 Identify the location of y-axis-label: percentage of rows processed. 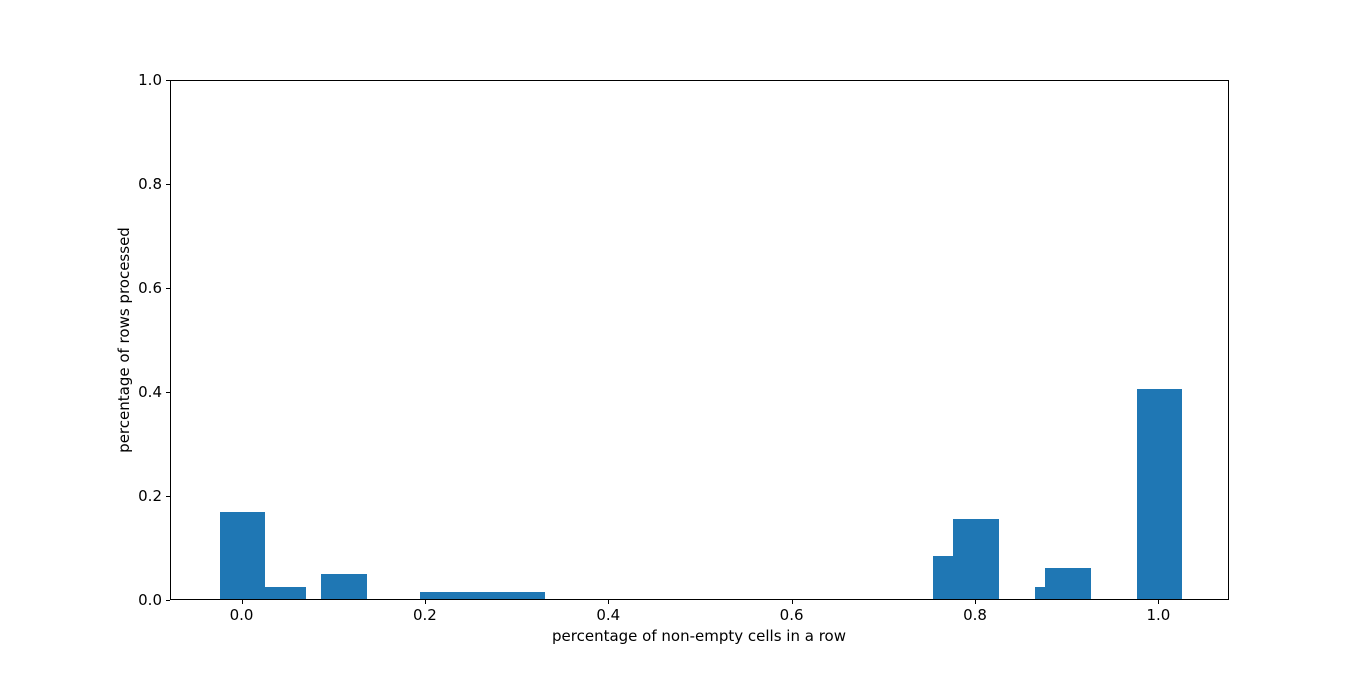
(124, 340).